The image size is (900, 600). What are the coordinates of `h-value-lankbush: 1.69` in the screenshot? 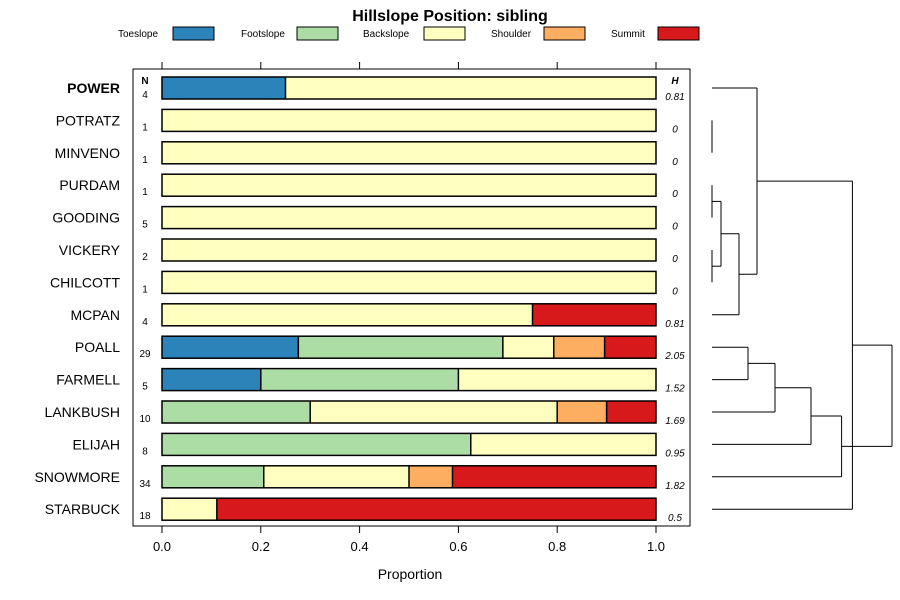 It's located at (675, 421).